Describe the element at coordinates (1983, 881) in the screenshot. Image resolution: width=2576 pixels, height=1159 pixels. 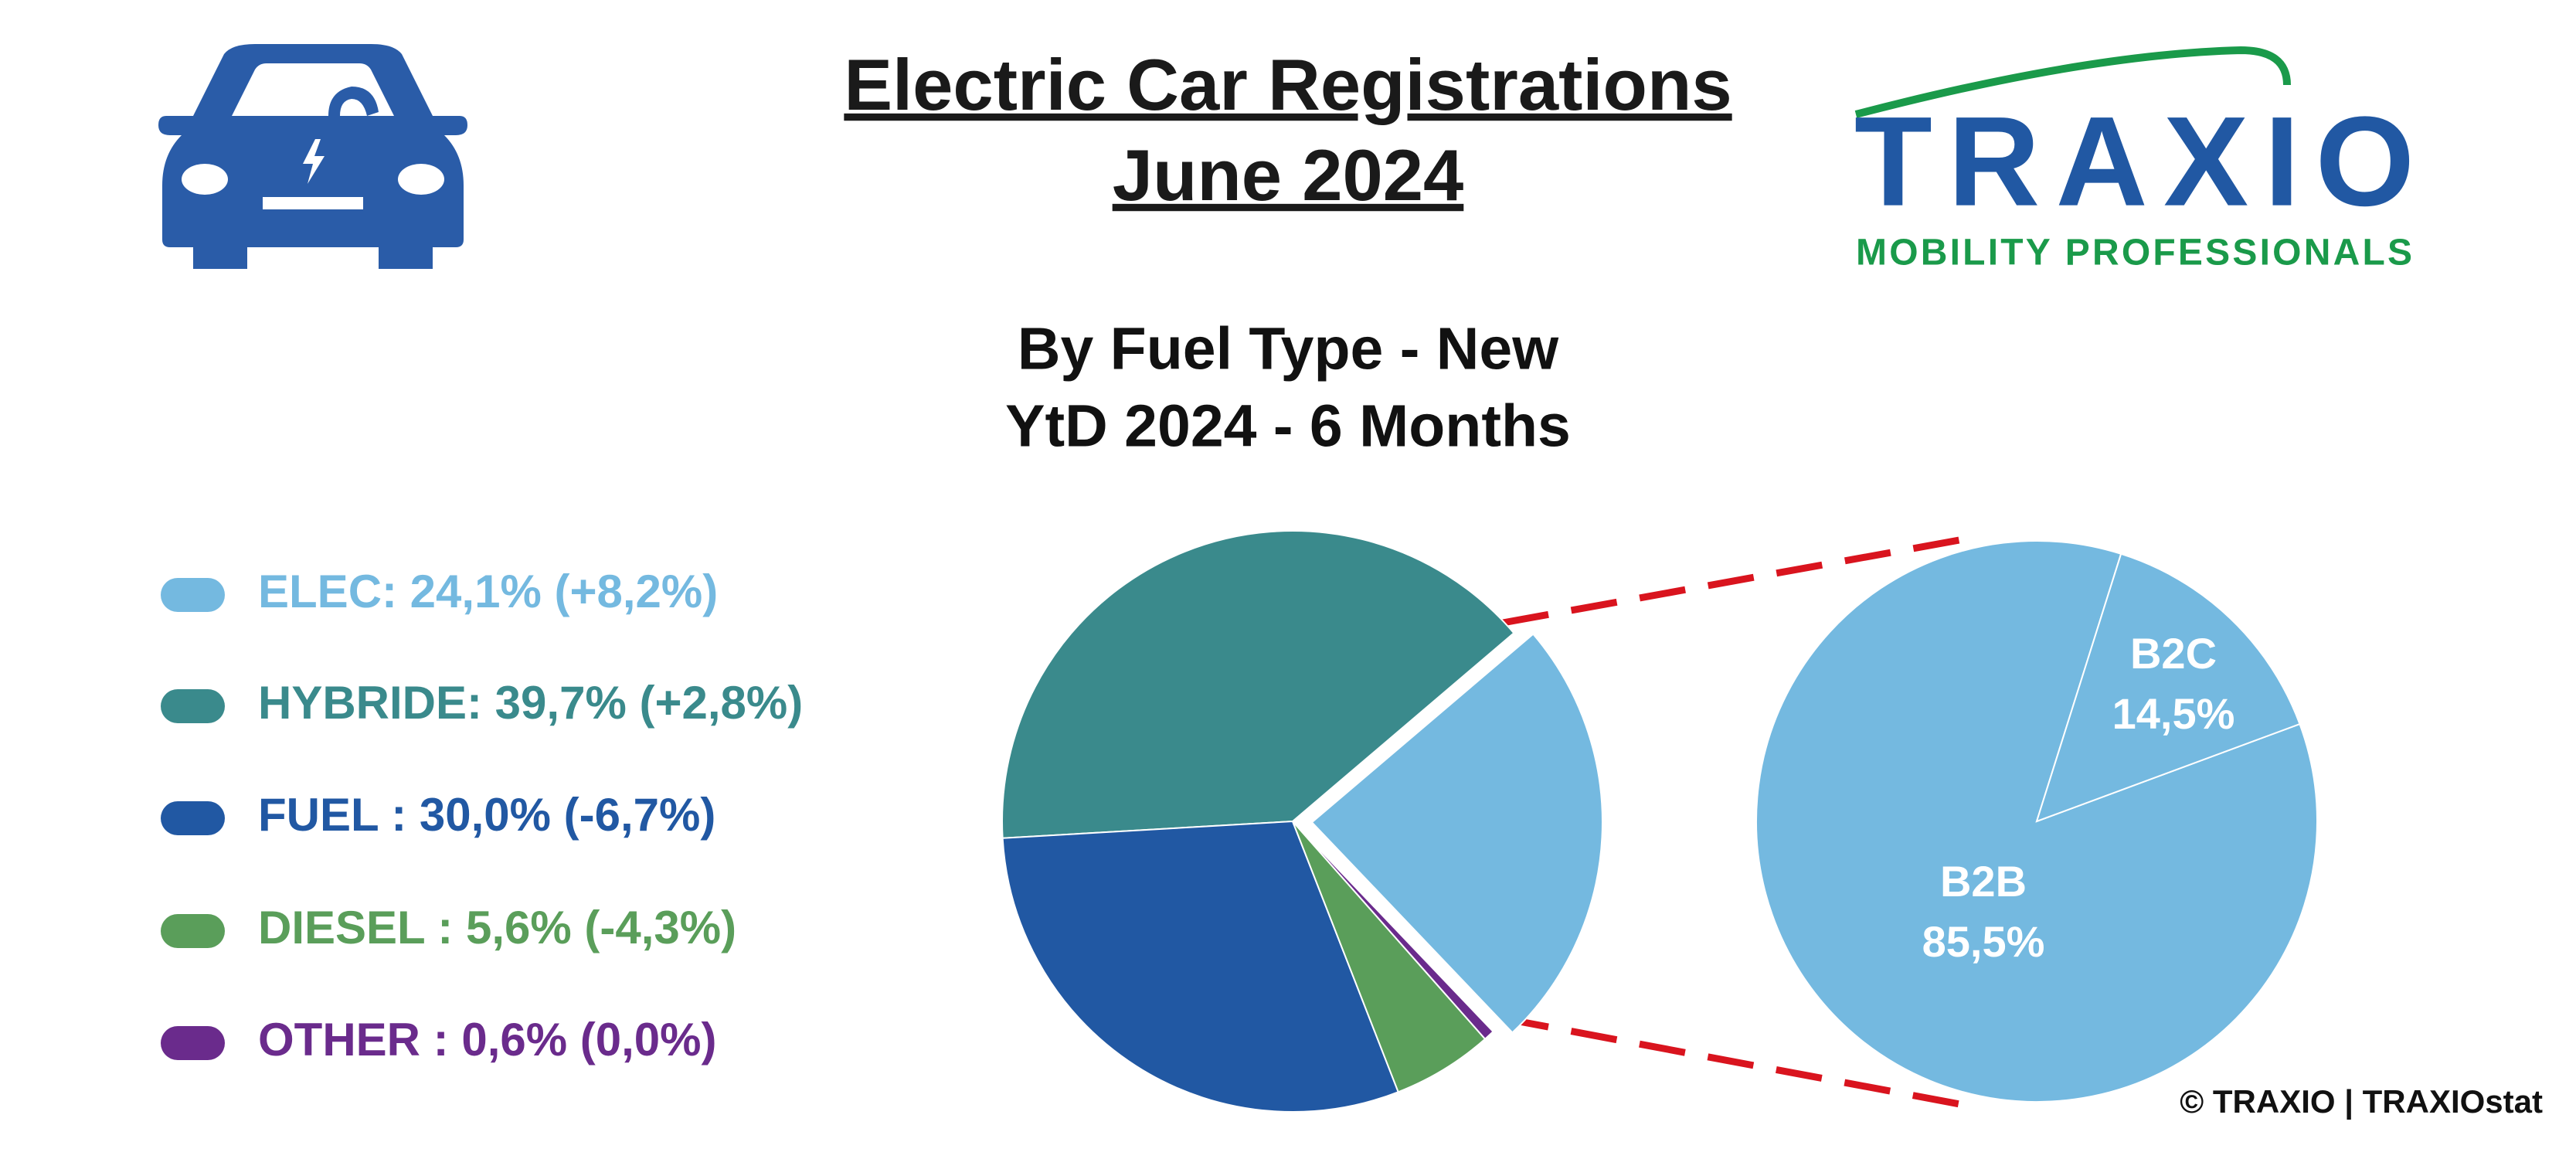
I see `slice-label: B2B` at that location.